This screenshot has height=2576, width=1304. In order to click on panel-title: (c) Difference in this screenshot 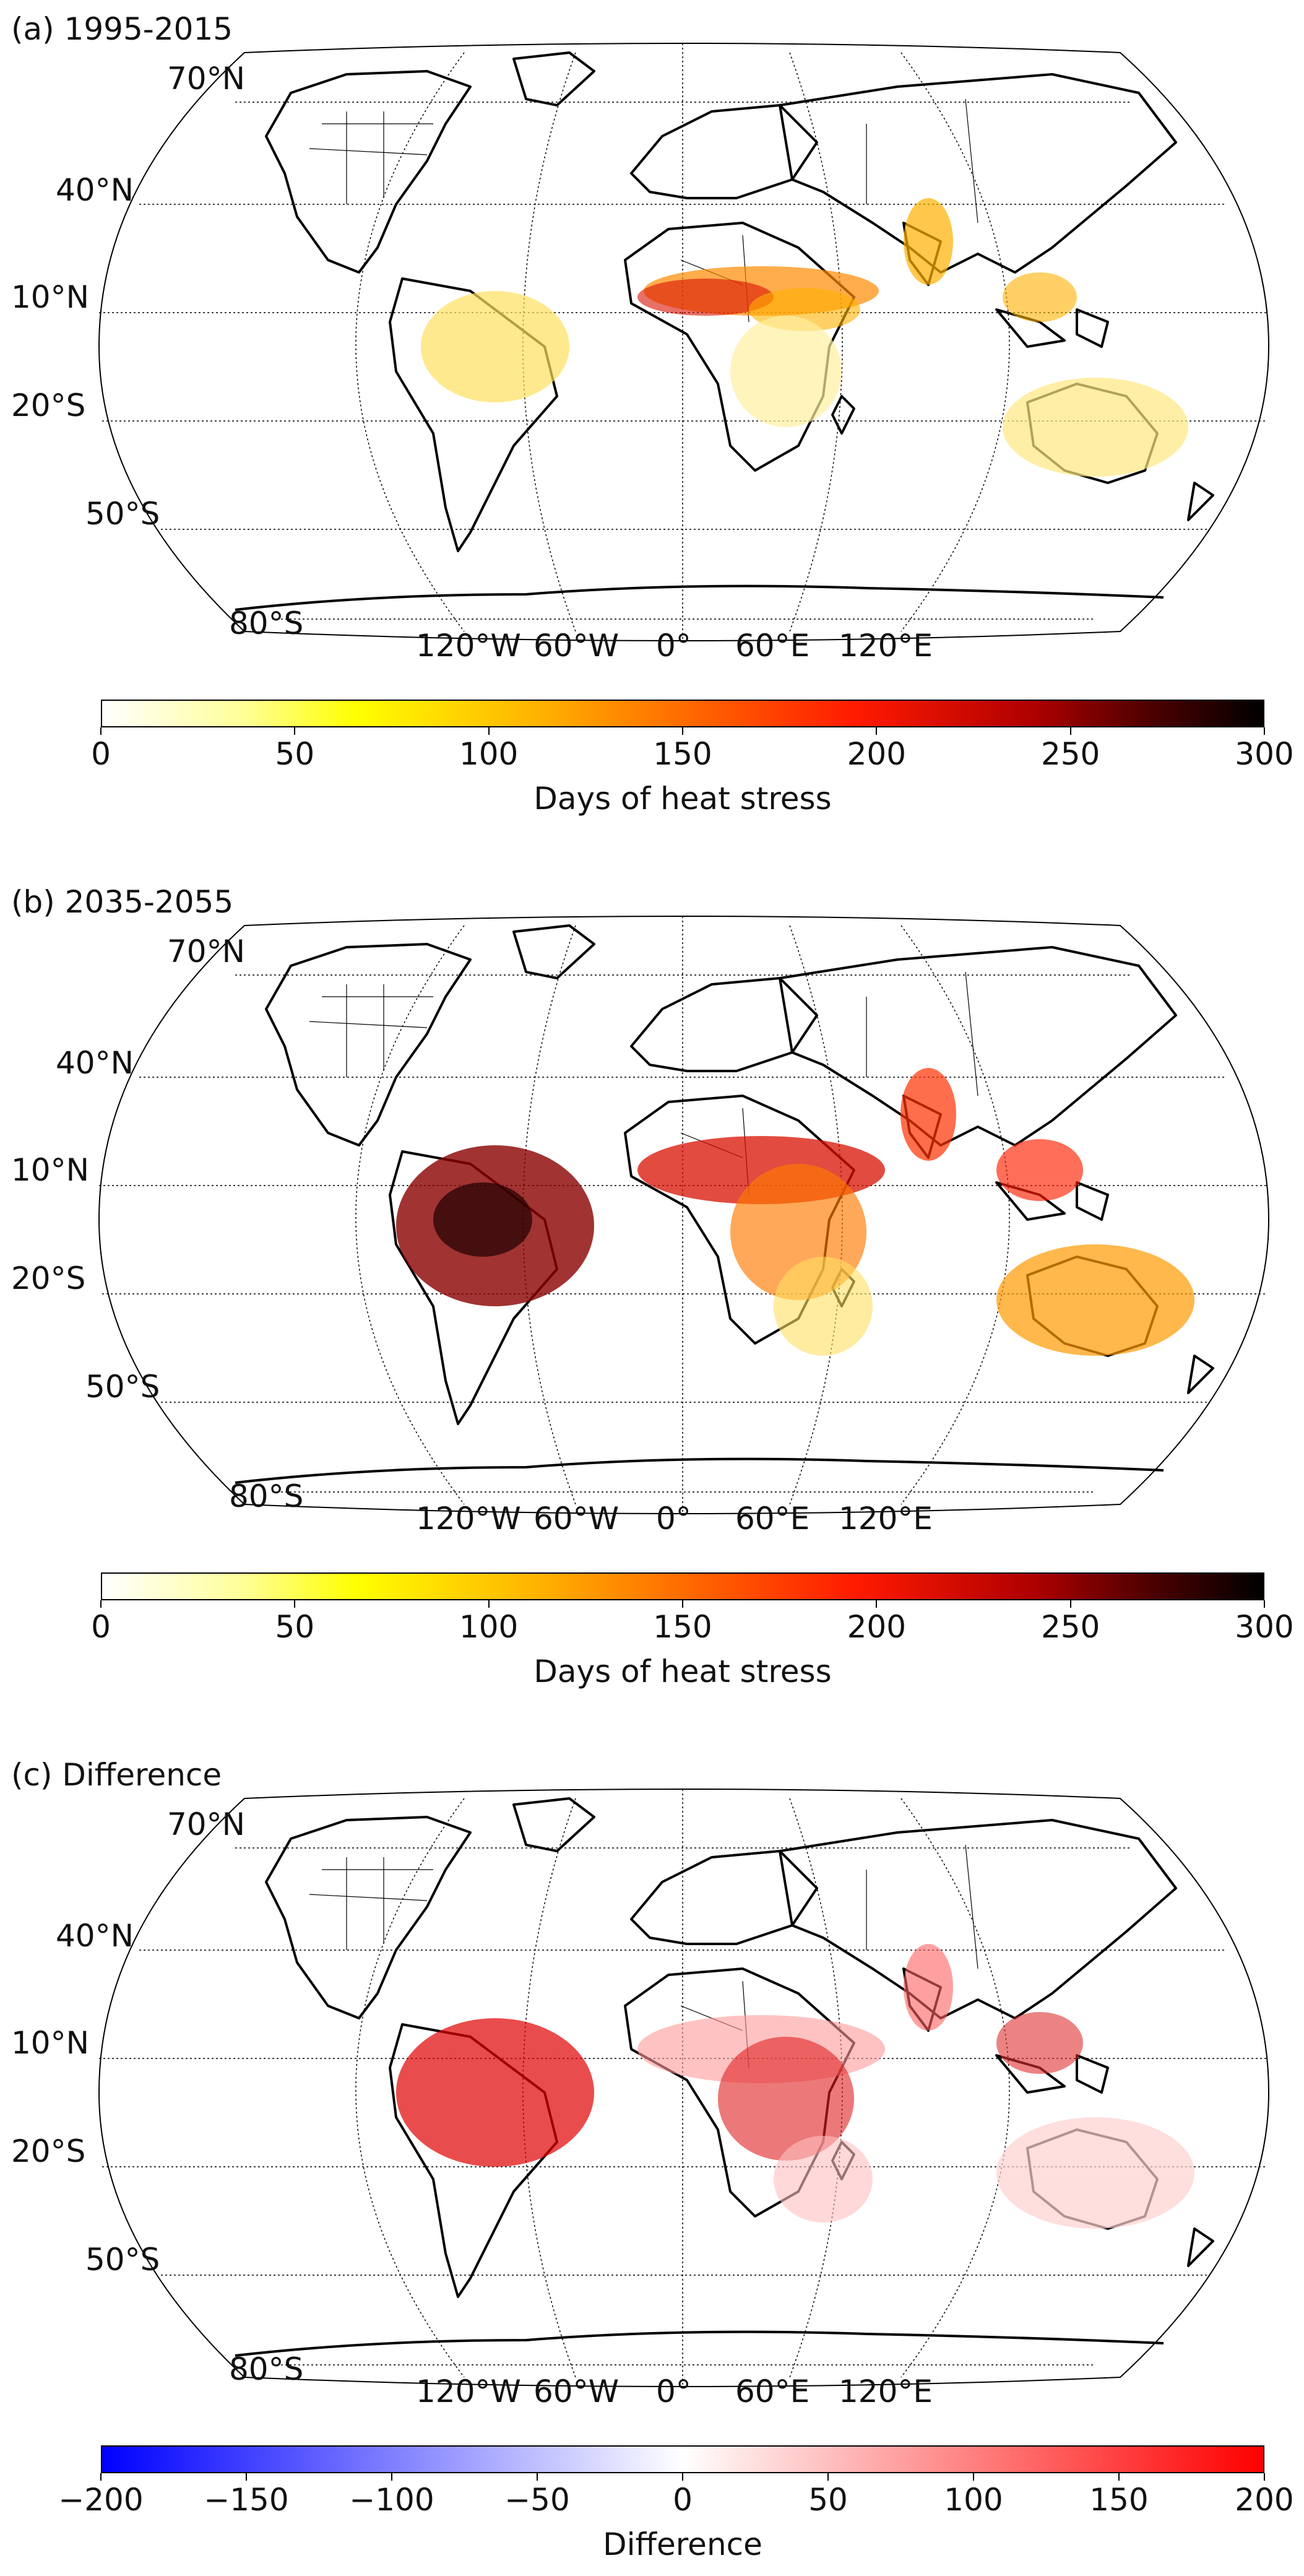, I will do `click(116, 1775)`.